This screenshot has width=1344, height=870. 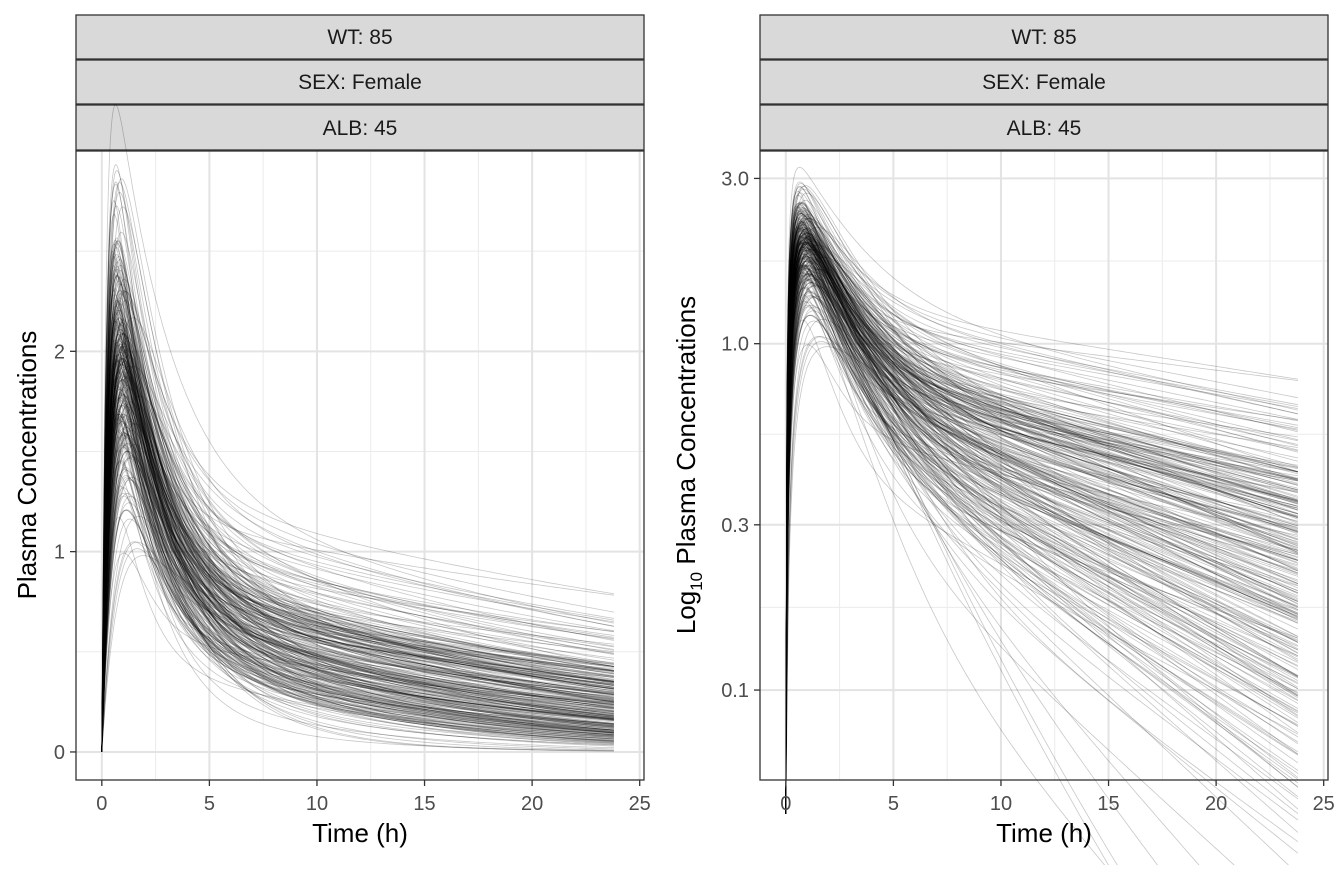 What do you see at coordinates (360, 128) in the screenshot?
I see `strip-label: ALB: 45` at bounding box center [360, 128].